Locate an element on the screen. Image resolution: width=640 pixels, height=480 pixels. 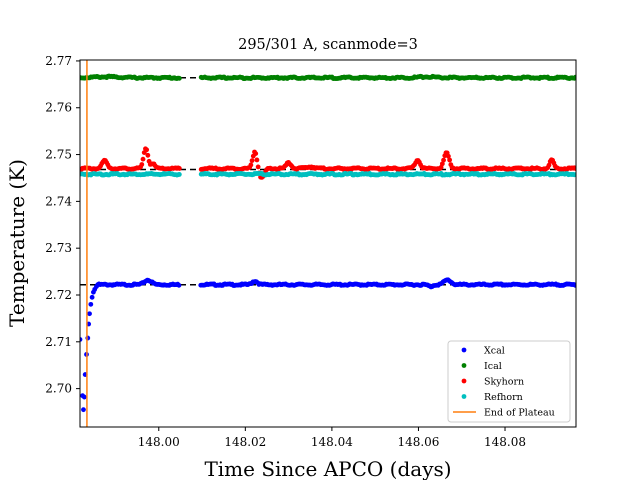
legend-box is located at coordinates (509, 381).